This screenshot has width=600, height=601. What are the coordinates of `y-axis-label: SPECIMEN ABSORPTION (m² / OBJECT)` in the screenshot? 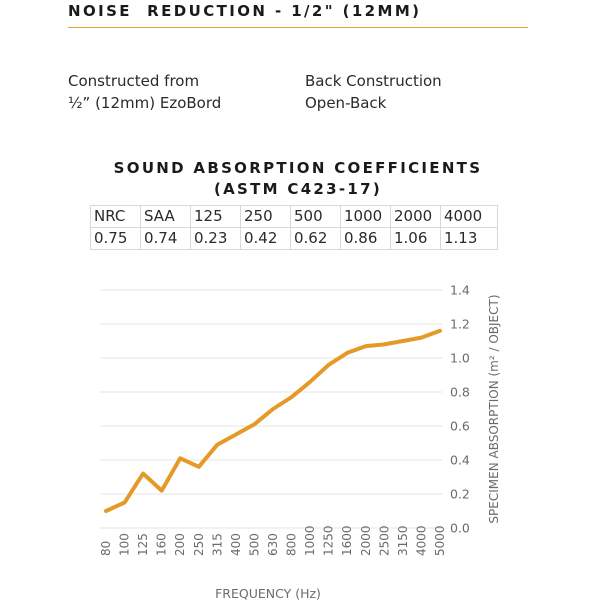 It's located at (494, 408).